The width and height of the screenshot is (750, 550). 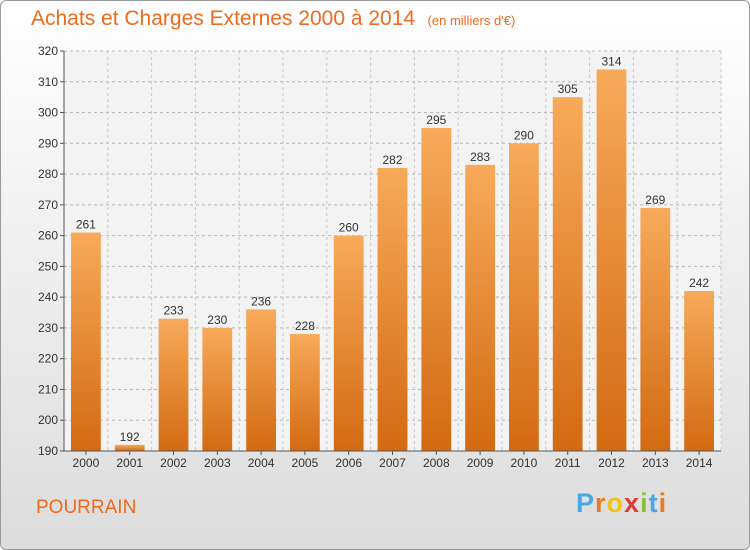 I want to click on y-tick-label: 230, so click(x=48, y=328).